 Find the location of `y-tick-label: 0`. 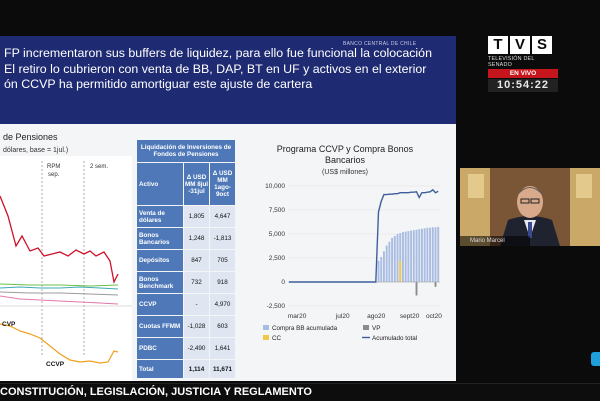

y-tick-label: 0 is located at coordinates (283, 282).